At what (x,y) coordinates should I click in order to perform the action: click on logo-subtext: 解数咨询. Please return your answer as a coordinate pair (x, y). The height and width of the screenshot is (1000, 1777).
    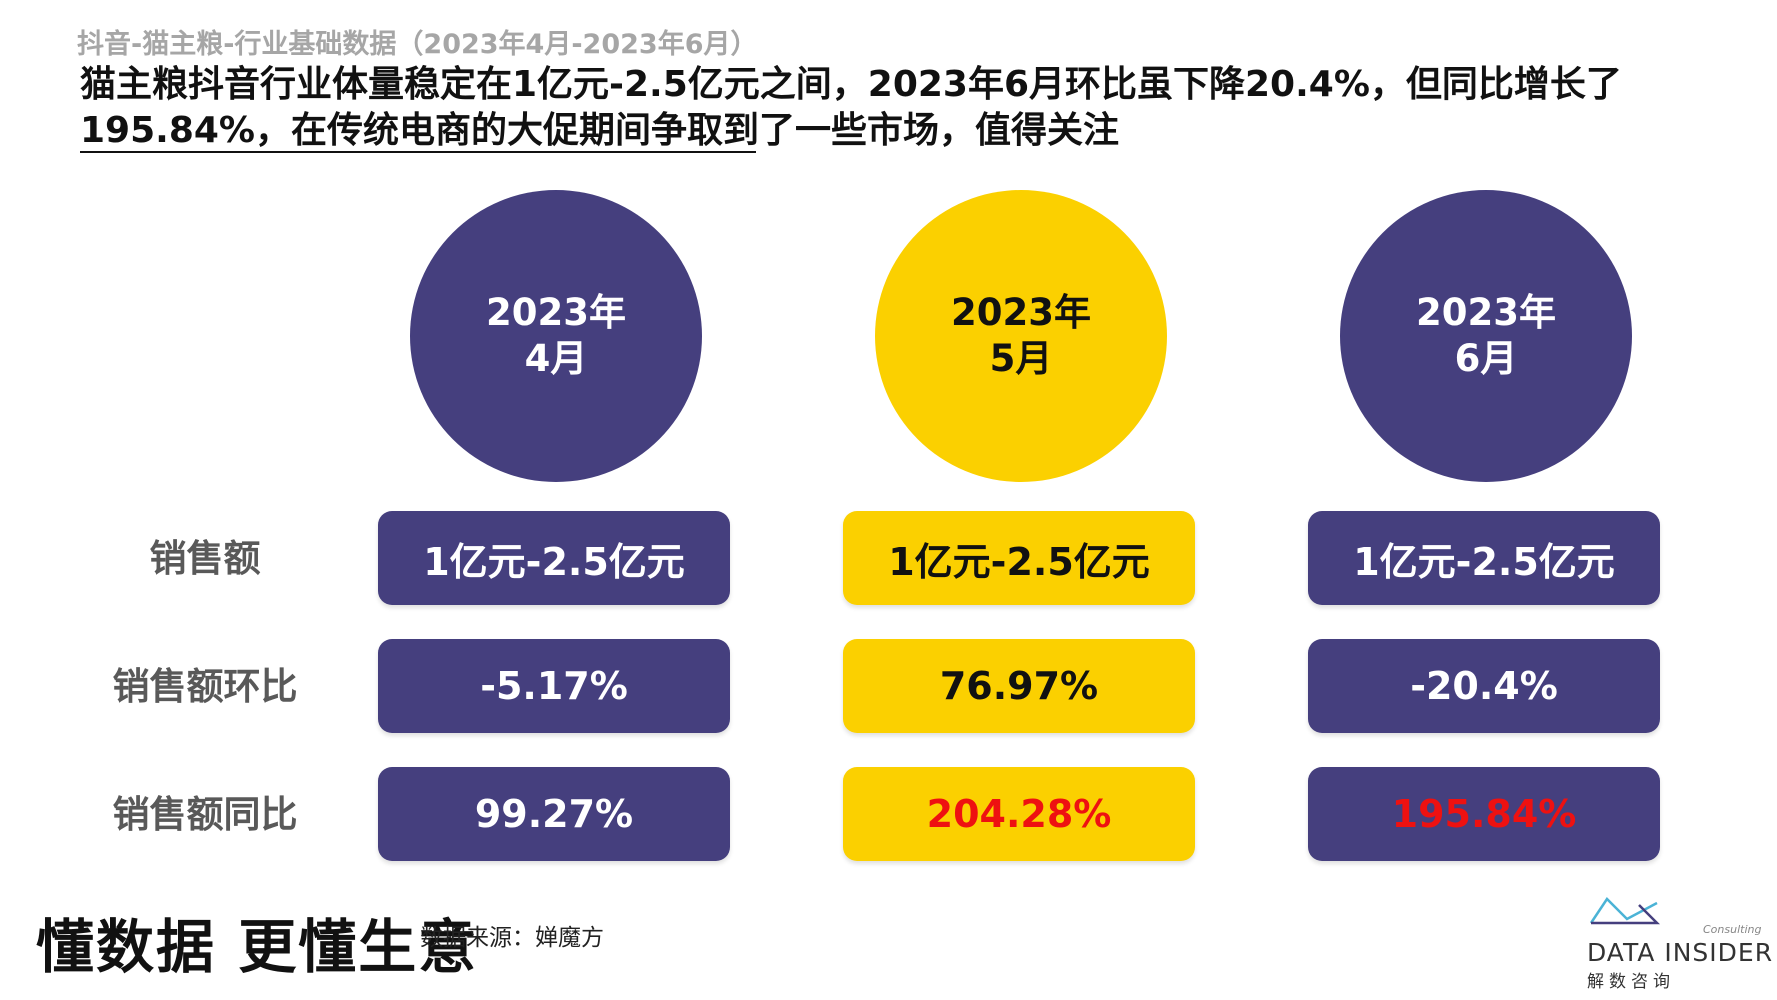
    Looking at the image, I should click on (1631, 982).